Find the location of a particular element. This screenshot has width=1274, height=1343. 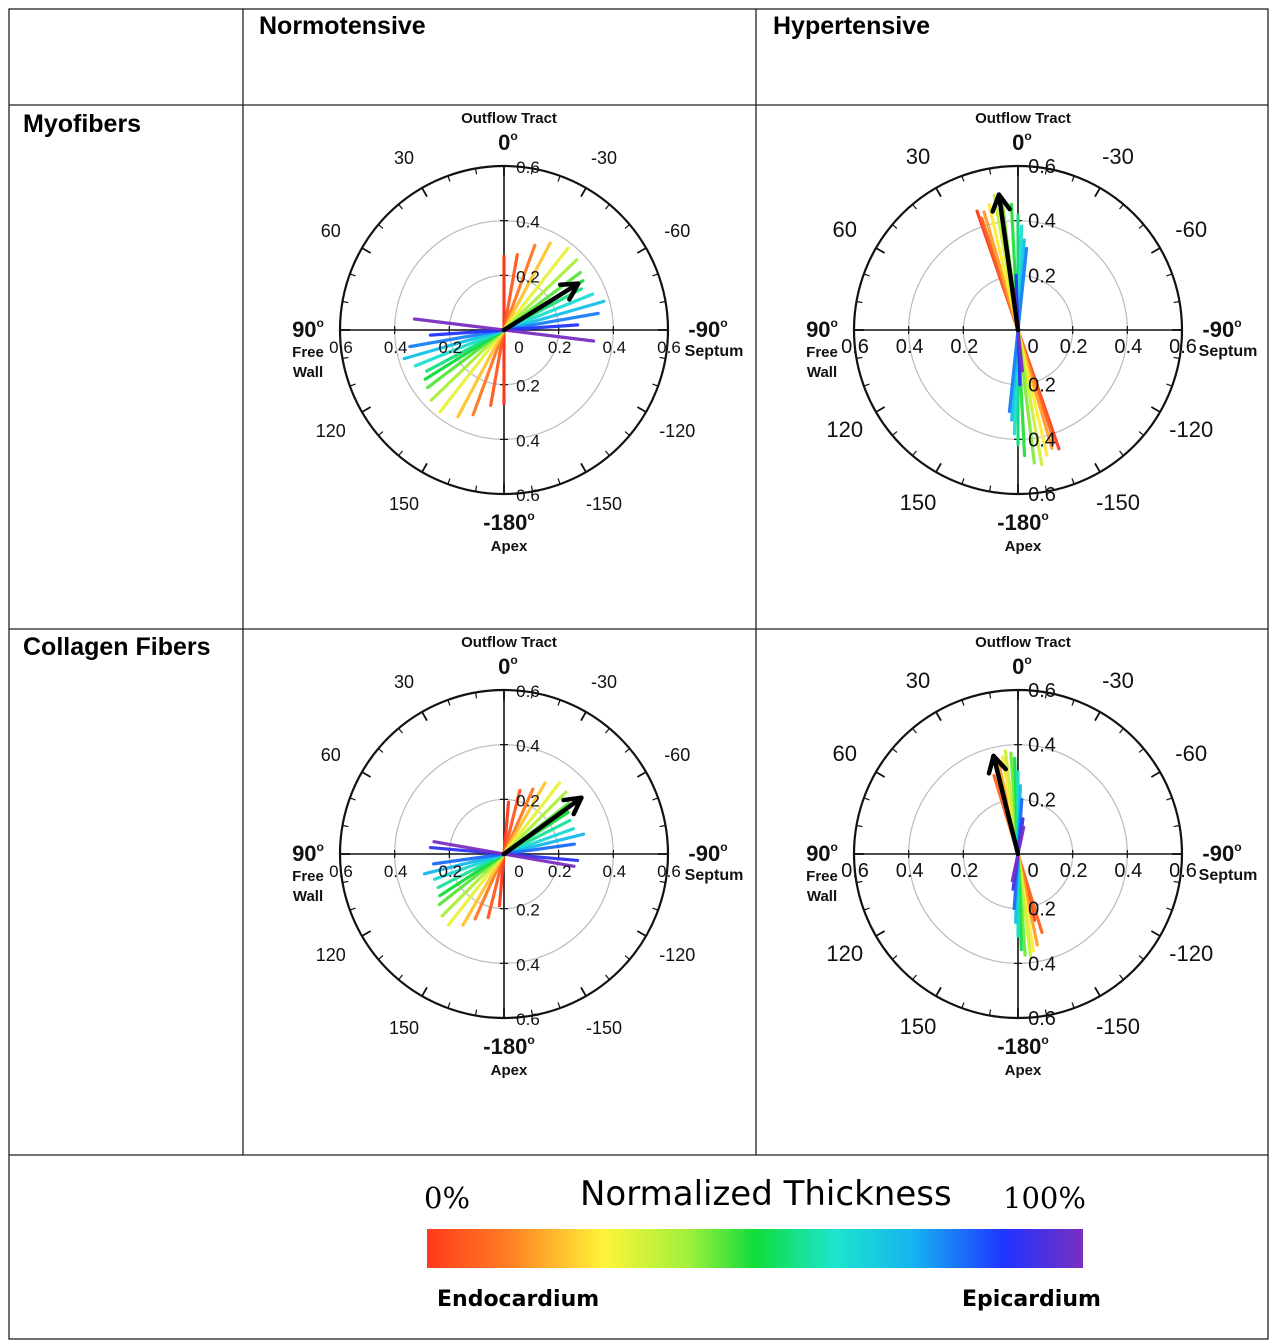

angle-label: -150 is located at coordinates (604, 1028).